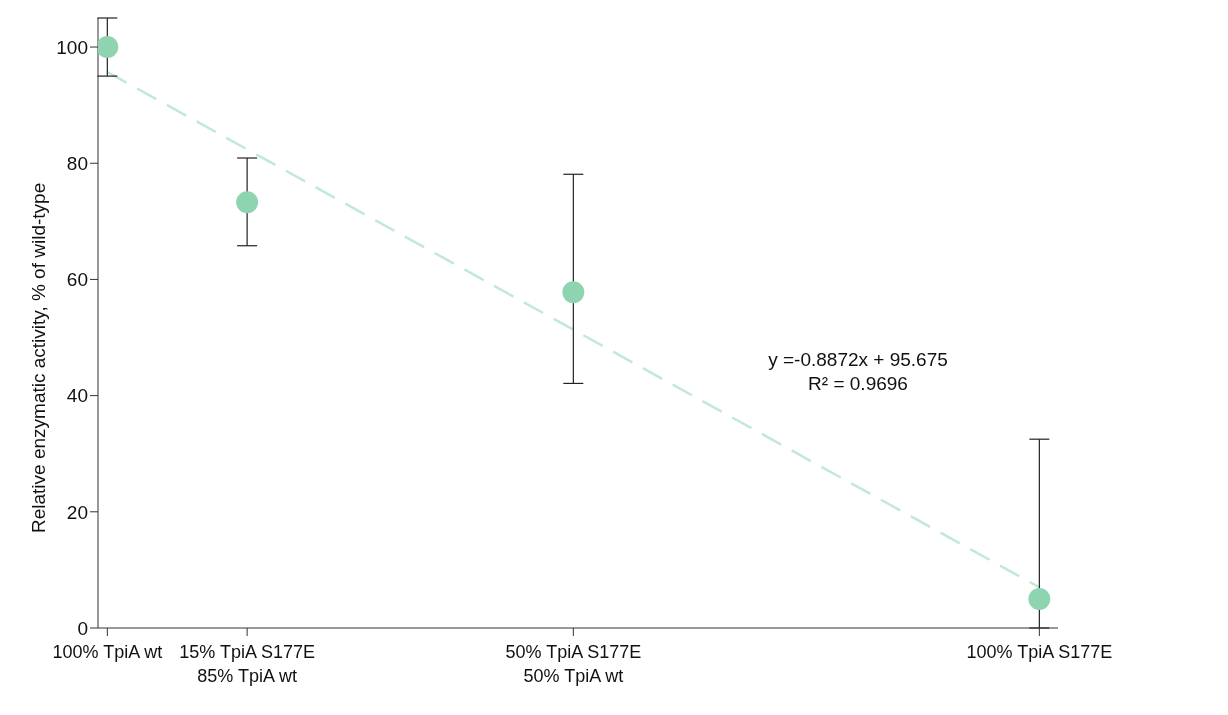  Describe the element at coordinates (72, 47) in the screenshot. I see `y-tick-label: 100` at that location.